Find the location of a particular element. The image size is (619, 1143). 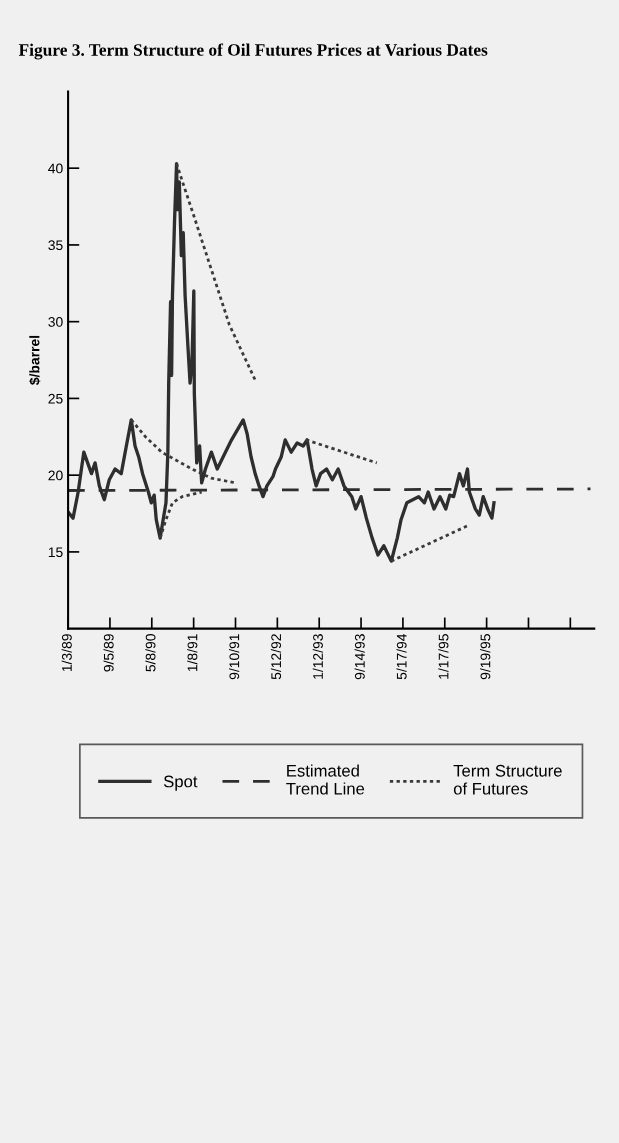

x-tick-label: 1/12/93 is located at coordinates (317, 656).